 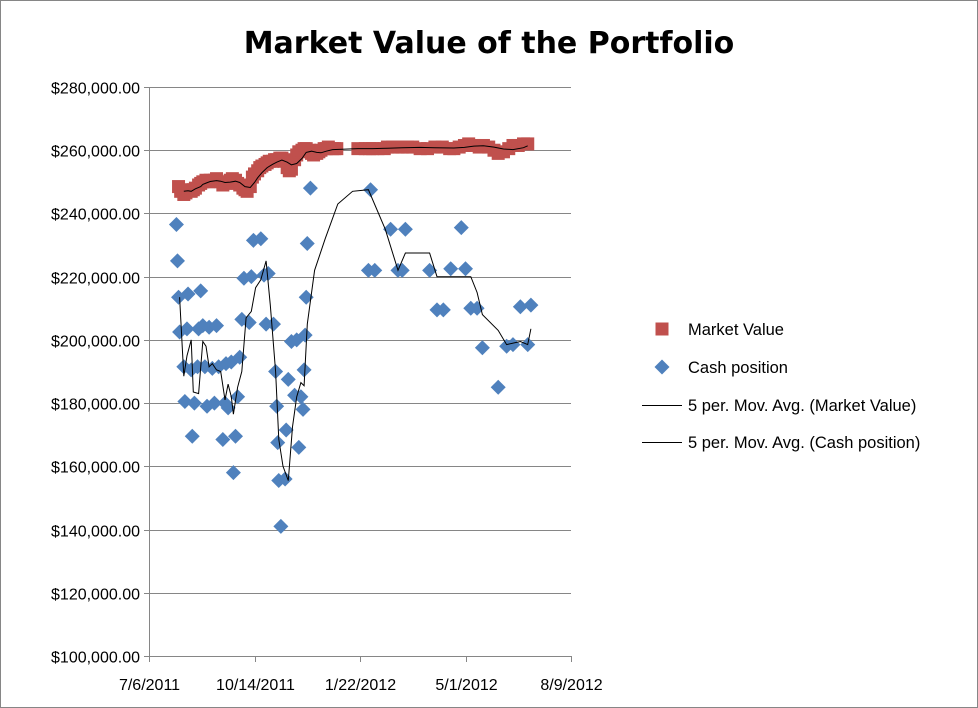 What do you see at coordinates (95, 215) in the screenshot?
I see `y-tick-label: $240,000.00` at bounding box center [95, 215].